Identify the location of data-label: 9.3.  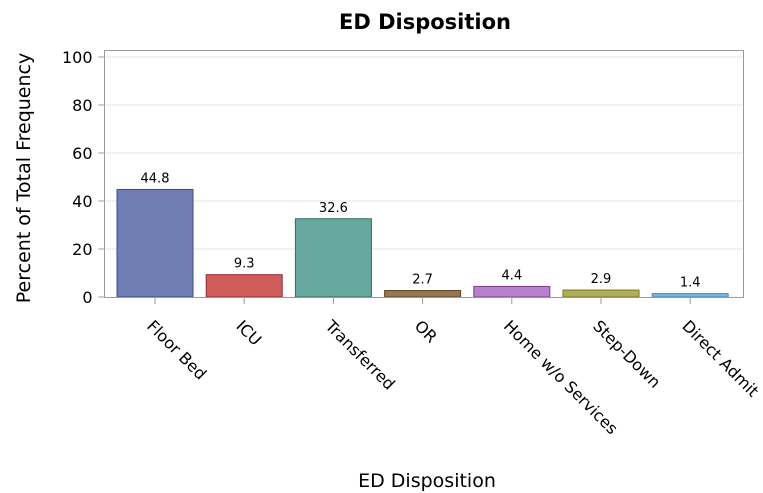
(244, 264).